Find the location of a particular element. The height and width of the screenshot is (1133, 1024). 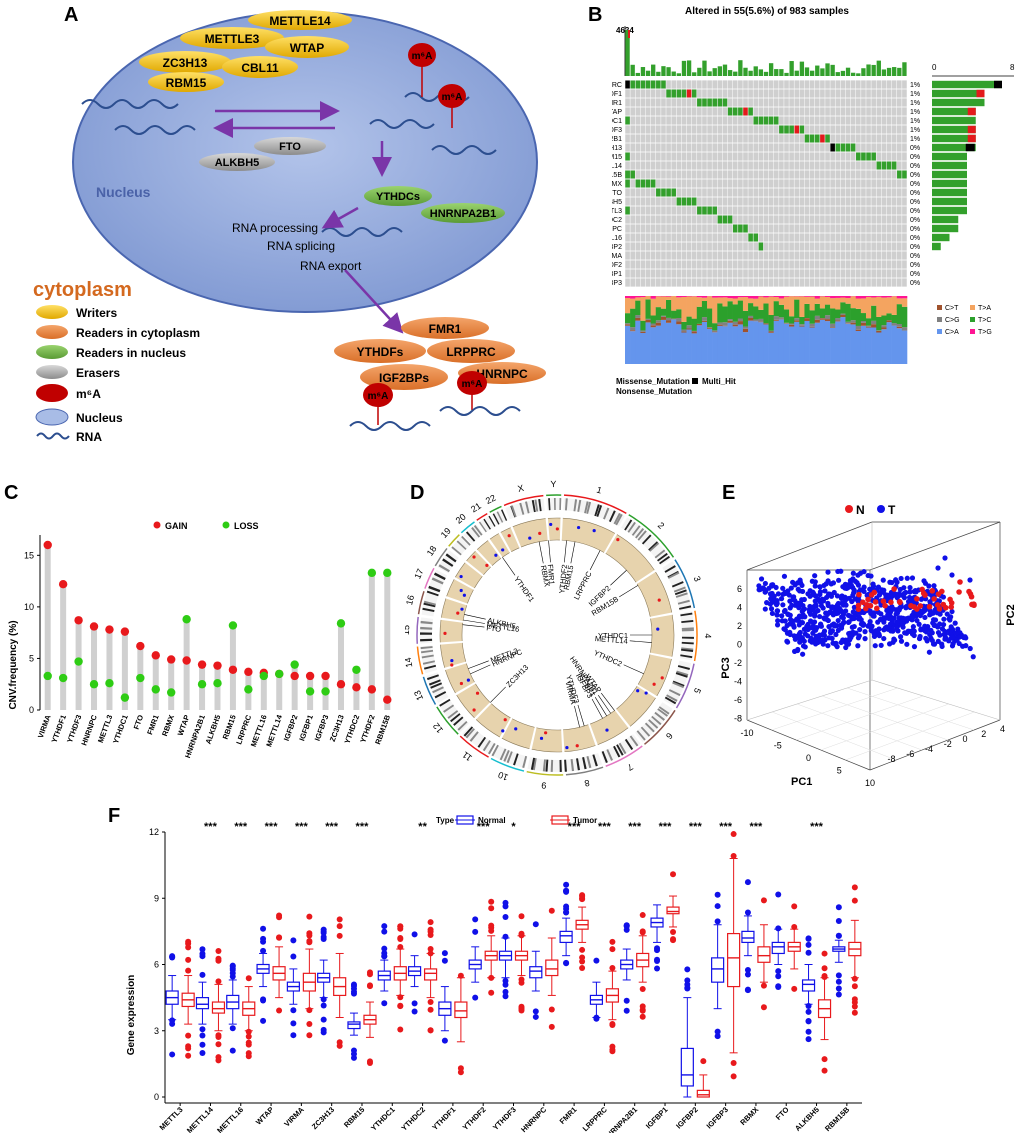

titv-legend-label: C>G is located at coordinates (952, 320).